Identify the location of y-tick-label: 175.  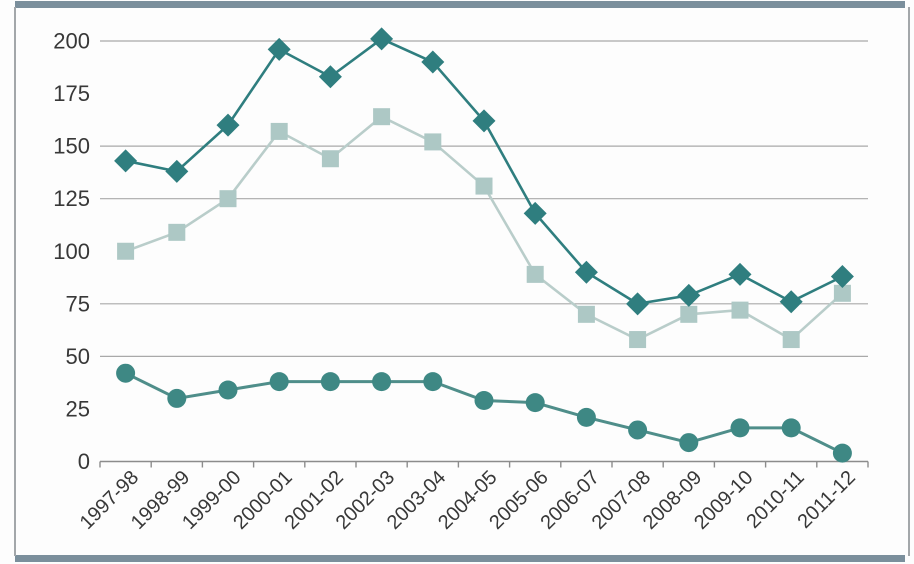
(71, 93).